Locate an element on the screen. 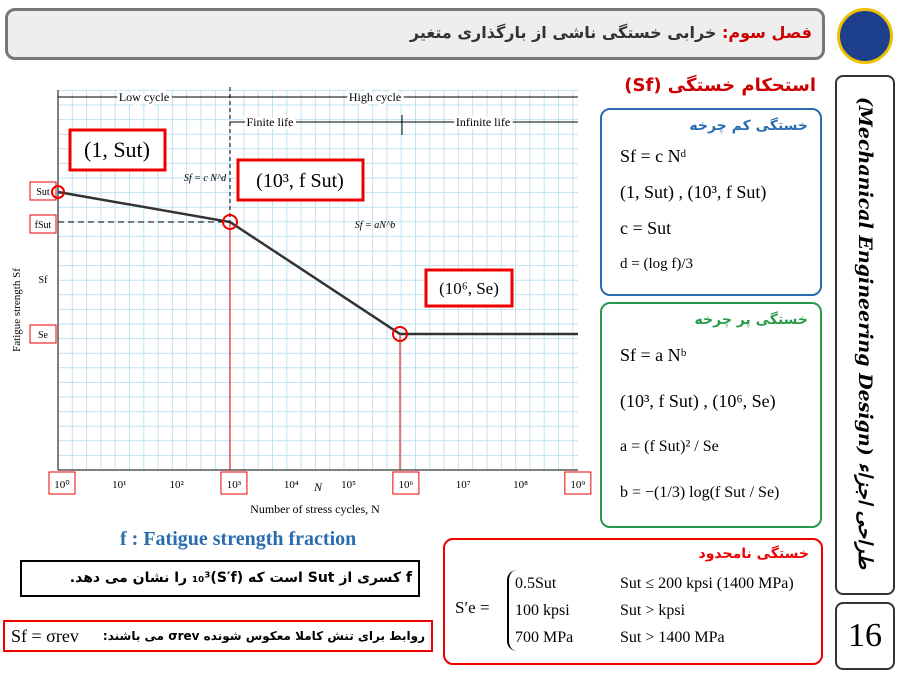  formula: (10³, f Sut) , (10⁶, Se) is located at coordinates (698, 401).